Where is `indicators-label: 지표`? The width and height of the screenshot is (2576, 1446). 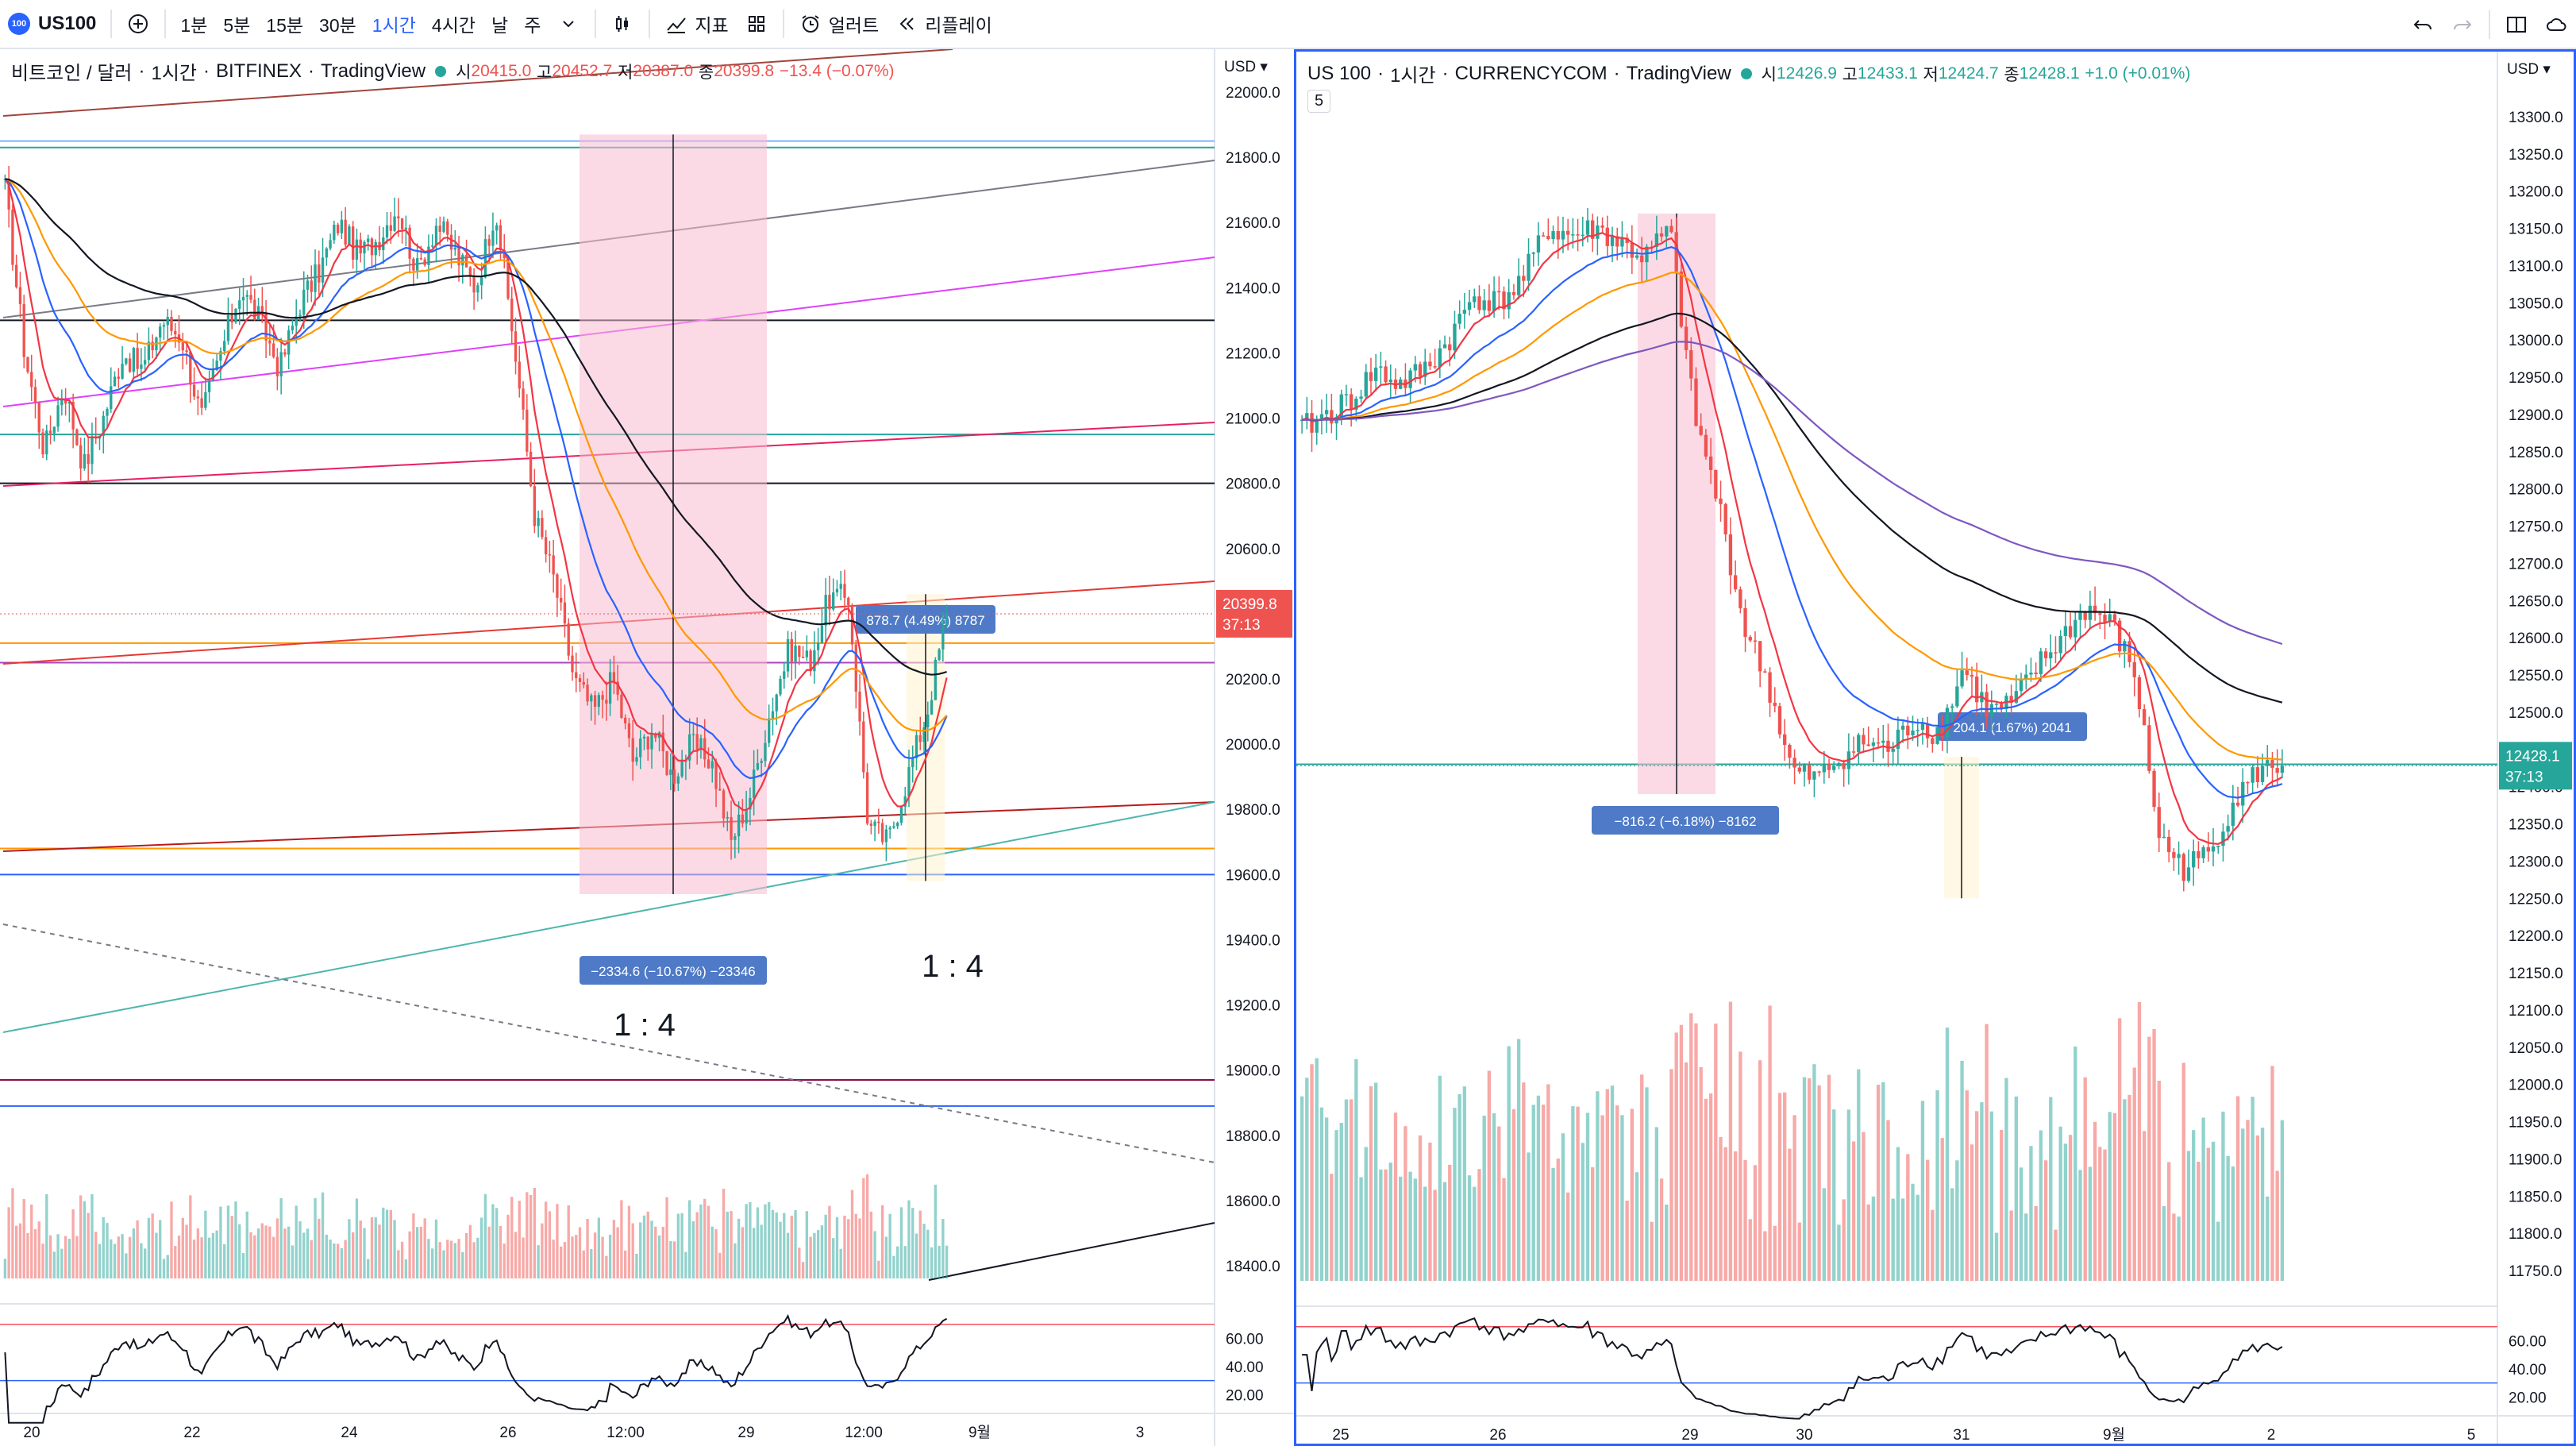 indicators-label: 지표 is located at coordinates (712, 25).